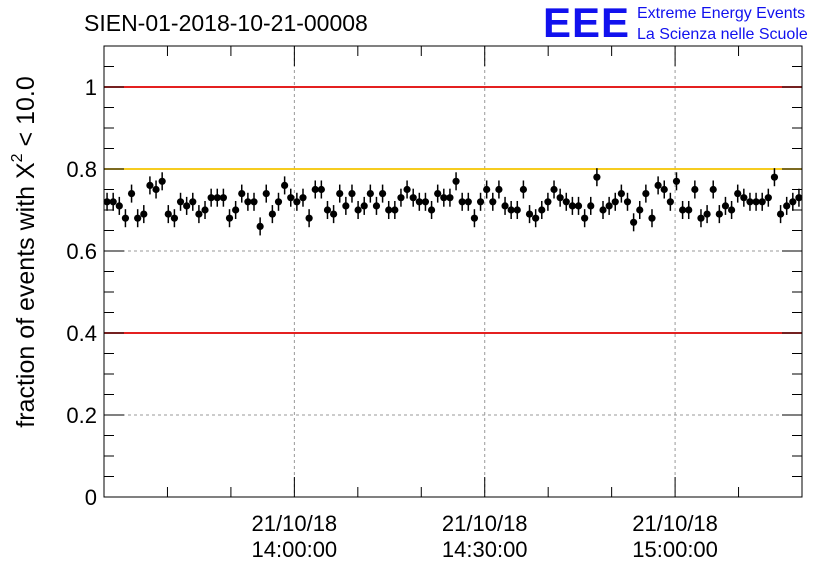 This screenshot has height=572, width=836. What do you see at coordinates (81, 251) in the screenshot?
I see `y-tick-label: 0.6` at bounding box center [81, 251].